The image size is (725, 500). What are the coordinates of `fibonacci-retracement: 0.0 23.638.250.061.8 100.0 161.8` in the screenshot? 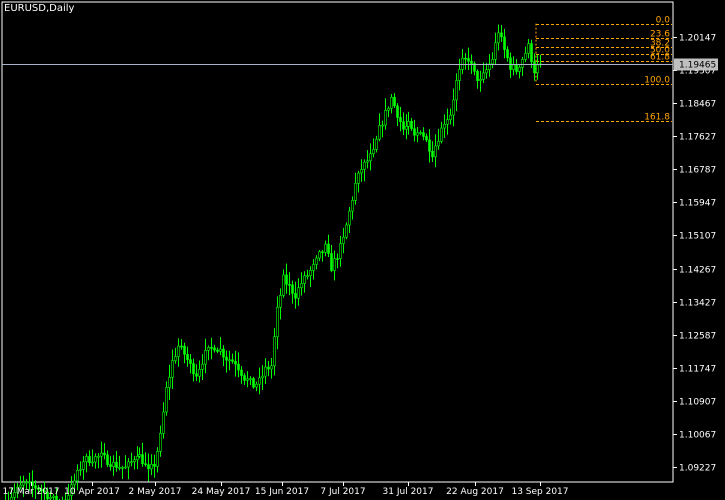 It's located at (603, 69).